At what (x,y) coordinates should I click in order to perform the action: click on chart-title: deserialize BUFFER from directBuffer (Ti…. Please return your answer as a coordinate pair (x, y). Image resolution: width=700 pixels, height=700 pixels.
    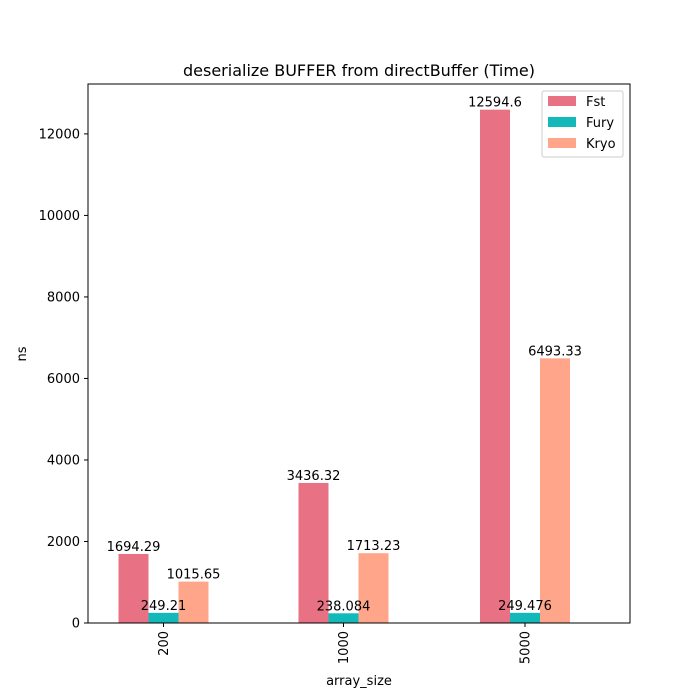
    Looking at the image, I should click on (359, 70).